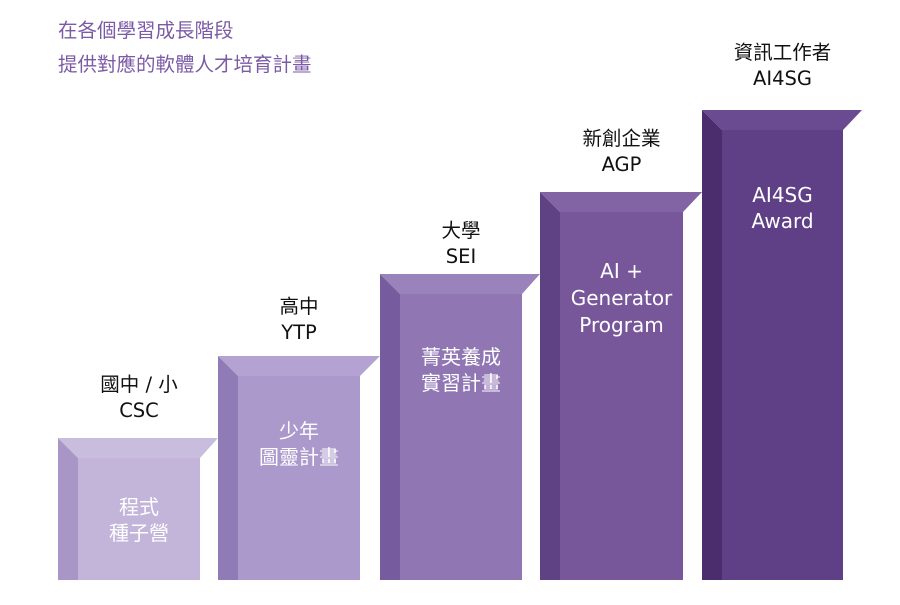 This screenshot has width=900, height=605. Describe the element at coordinates (550, 386) in the screenshot. I see `step-4-left-face` at that location.